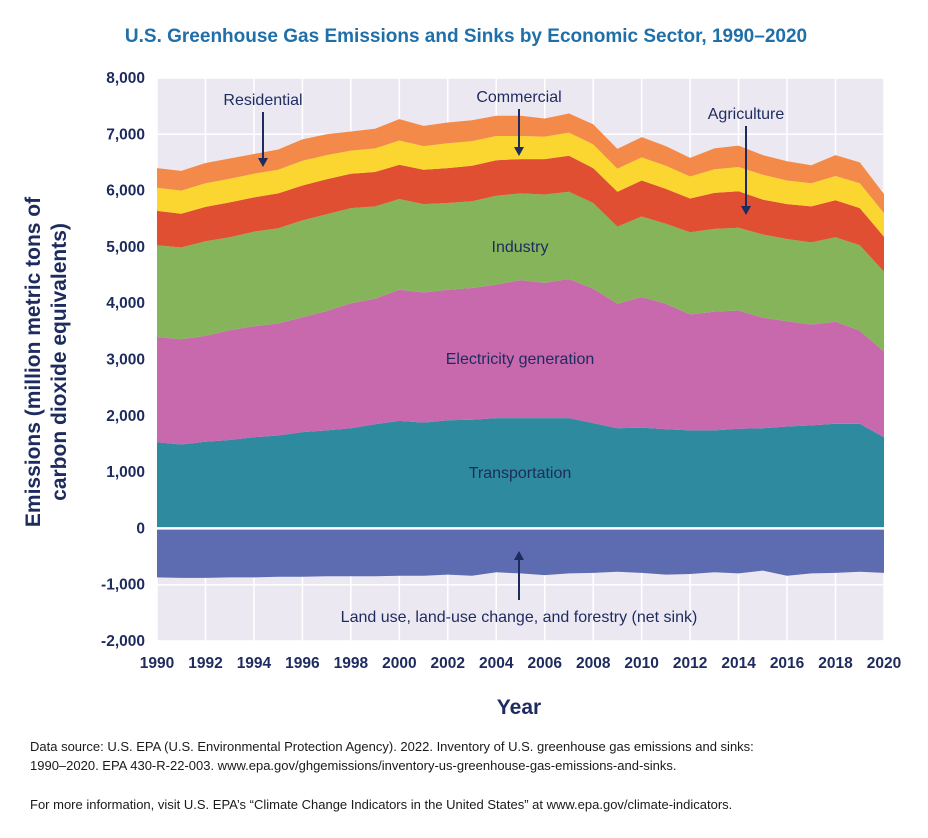 The image size is (928, 838). What do you see at coordinates (125, 303) in the screenshot?
I see `y-tick-label: 4,000` at bounding box center [125, 303].